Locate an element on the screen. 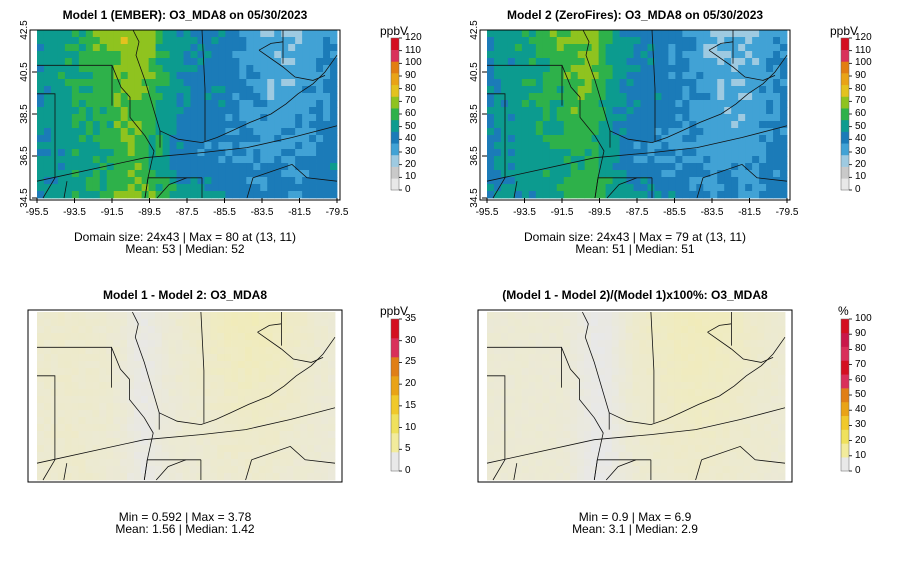 The image size is (900, 561). colorbar-tick-label: 30 is located at coordinates (861, 151).